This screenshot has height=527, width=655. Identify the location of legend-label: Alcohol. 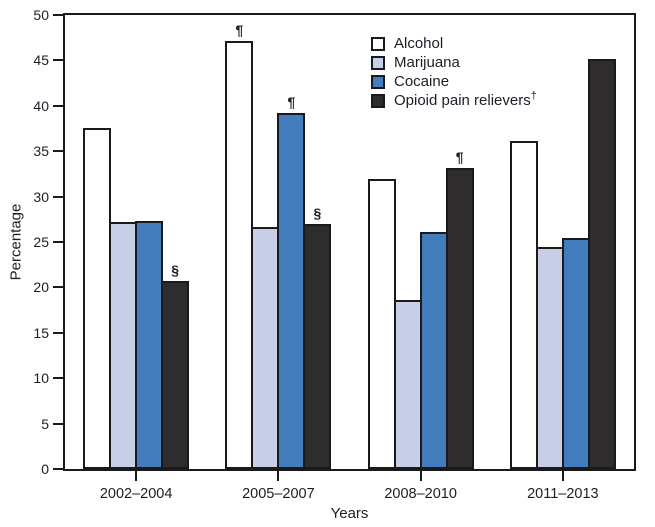
(419, 43).